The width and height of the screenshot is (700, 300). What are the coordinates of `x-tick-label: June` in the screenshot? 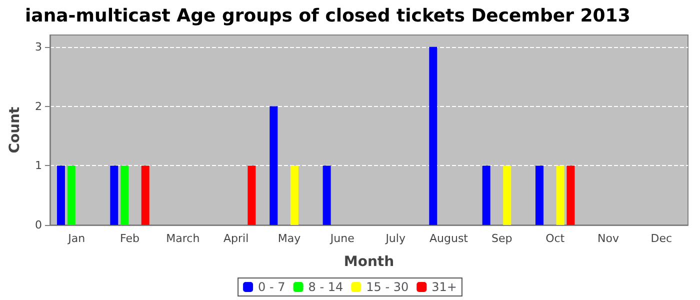 It's located at (342, 238).